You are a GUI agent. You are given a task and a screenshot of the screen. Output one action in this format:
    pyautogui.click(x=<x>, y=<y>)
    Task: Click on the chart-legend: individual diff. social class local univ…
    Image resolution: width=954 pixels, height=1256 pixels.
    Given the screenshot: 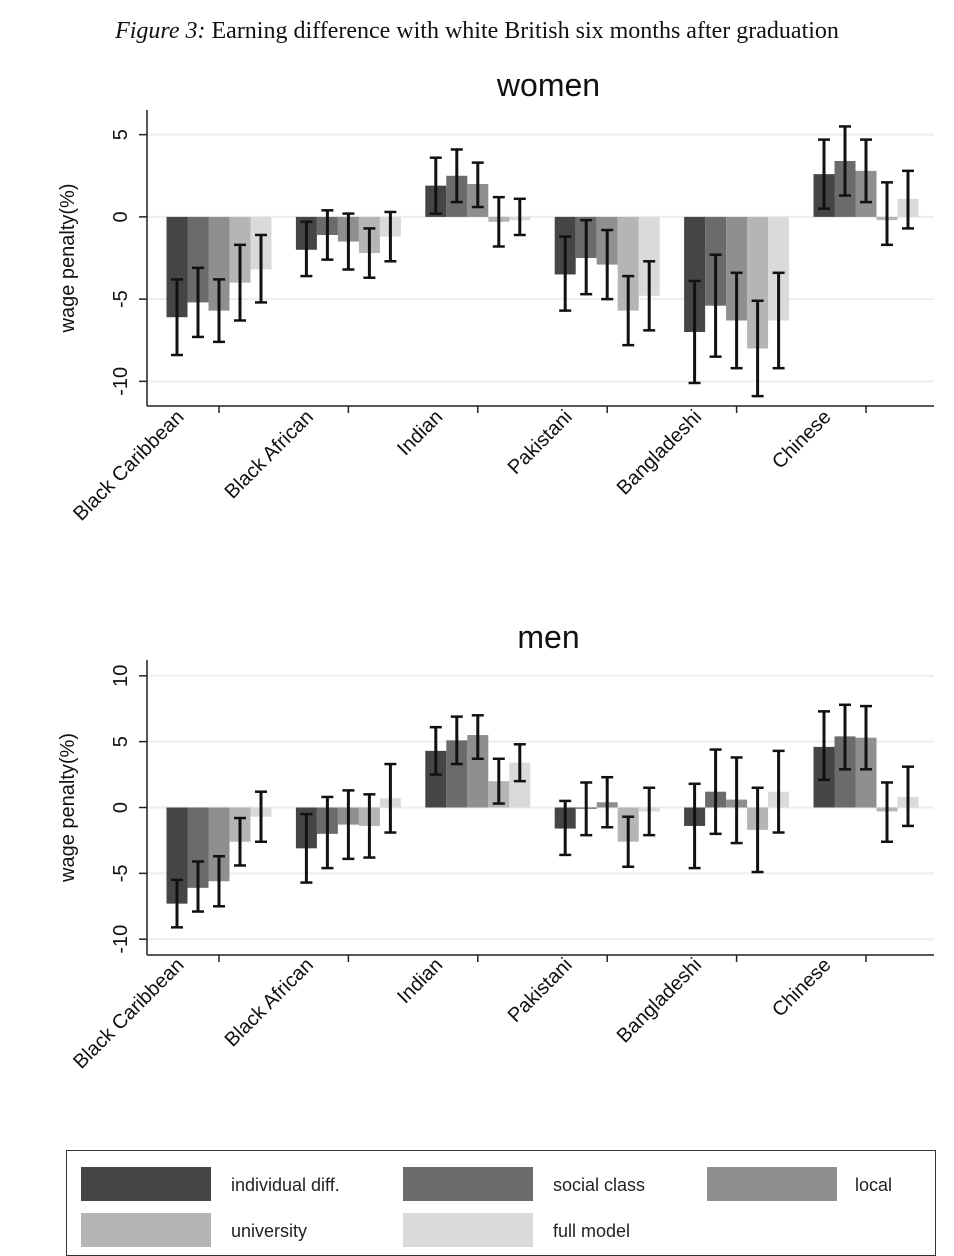 What is the action you would take?
    pyautogui.click(x=501, y=1203)
    